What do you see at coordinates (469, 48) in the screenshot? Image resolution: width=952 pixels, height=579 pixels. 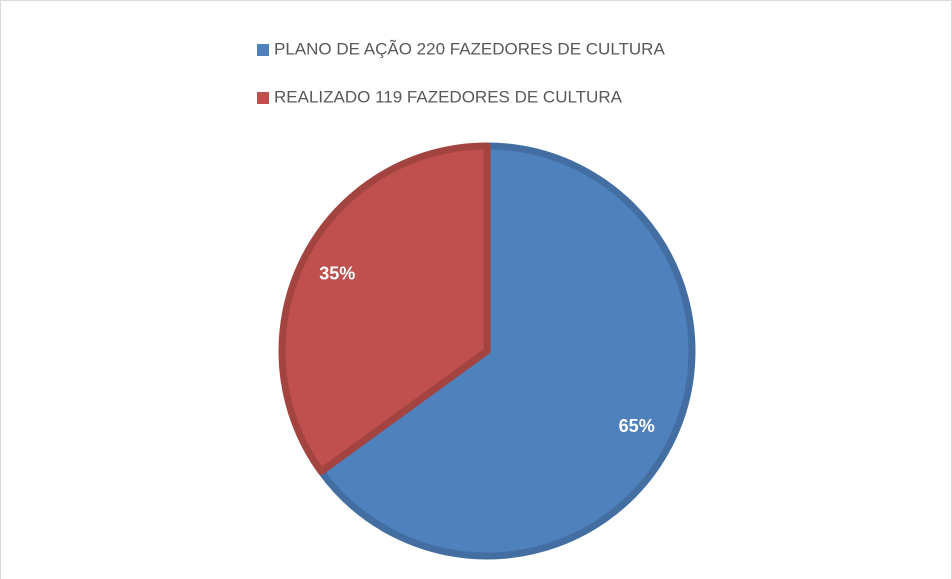 I see `legend-label: PLANO DE AÇÃO 220 FAZEDORES DE CULTURA` at bounding box center [469, 48].